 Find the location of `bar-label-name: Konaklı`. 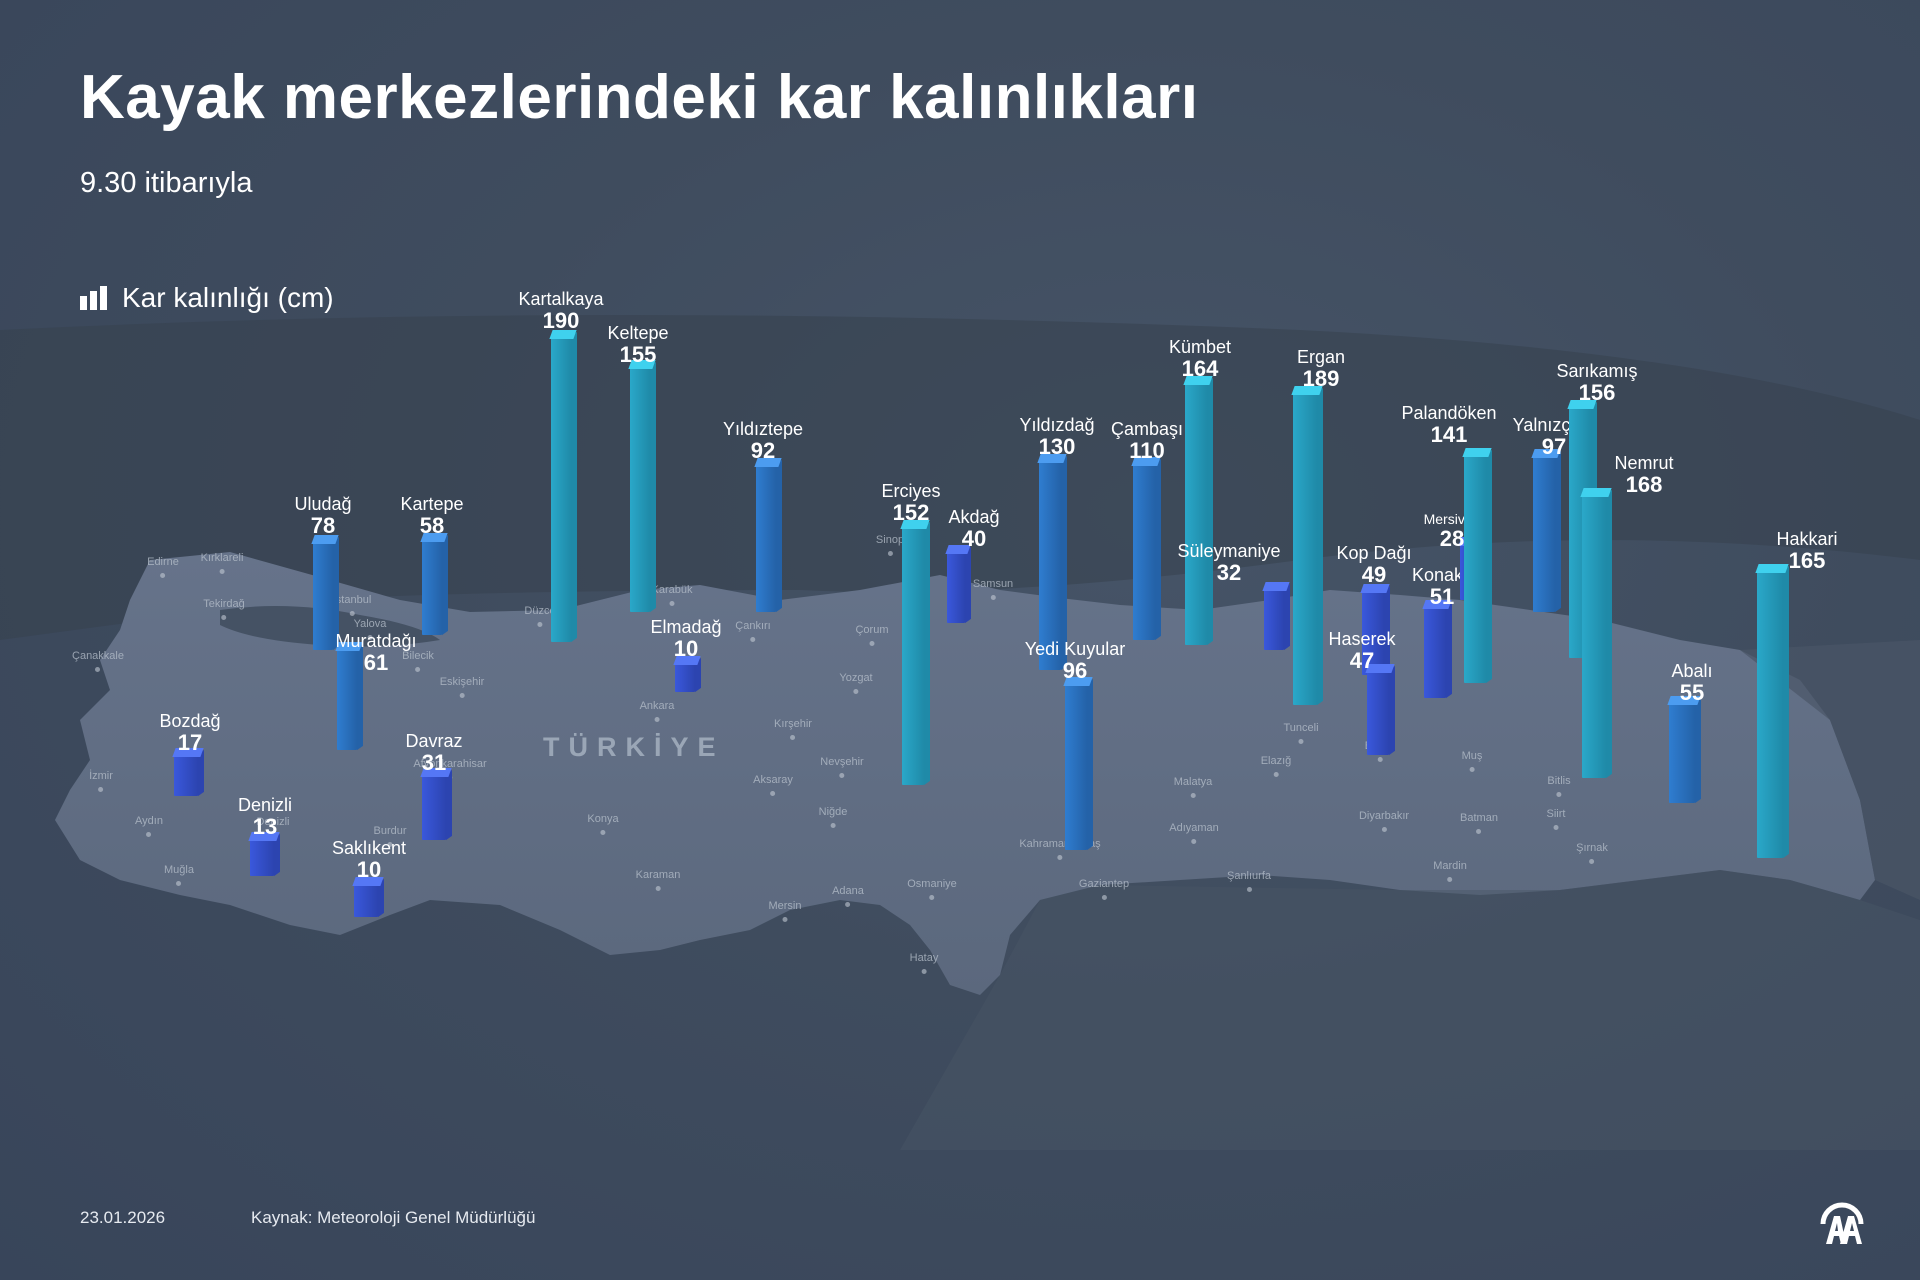

bar-label-name: Konaklı is located at coordinates (1442, 575).